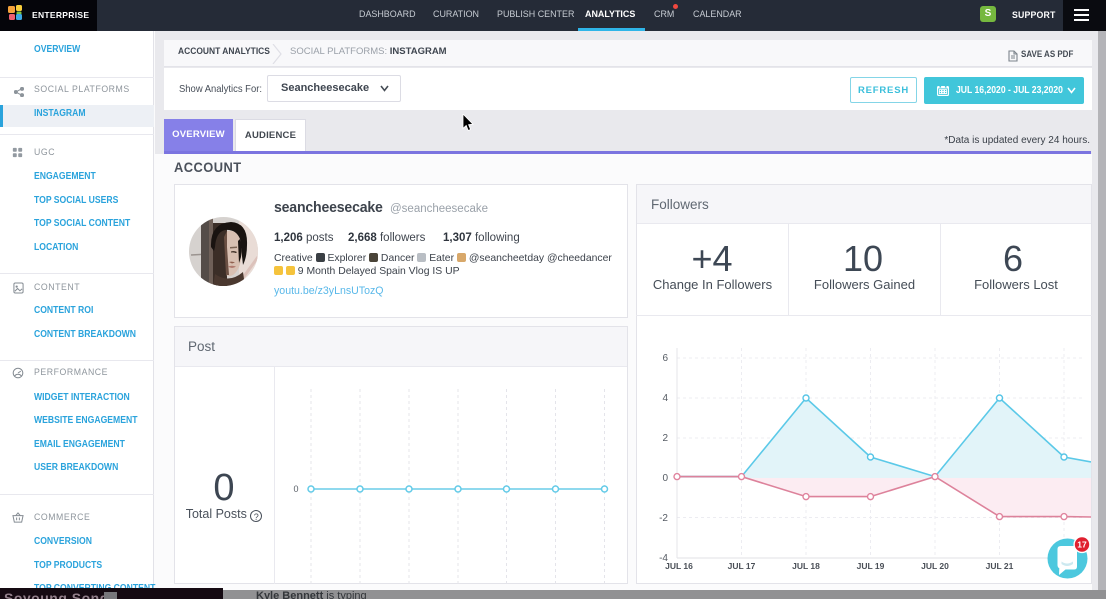  I want to click on svg-text: 4, so click(665, 398).